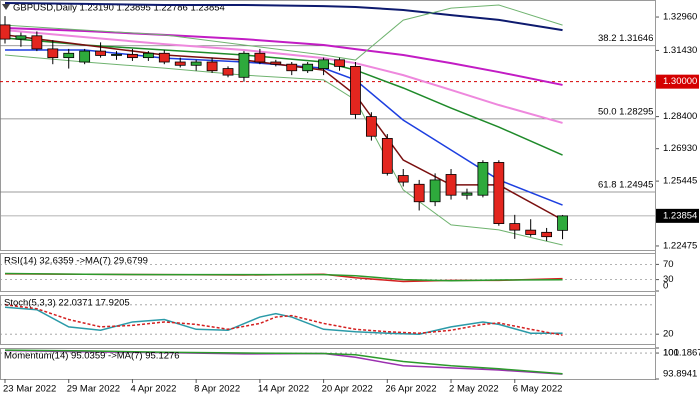 This screenshot has height=400, width=700. Describe the element at coordinates (93, 389) in the screenshot. I see `x-tick-label: 29 Mar 2022` at that location.